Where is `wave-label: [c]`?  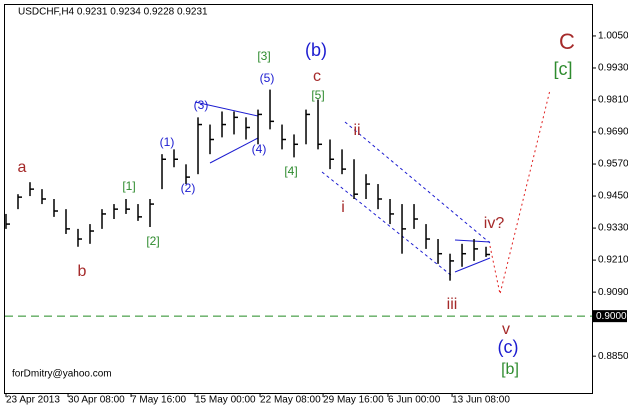 wave-label: [c] is located at coordinates (562, 69).